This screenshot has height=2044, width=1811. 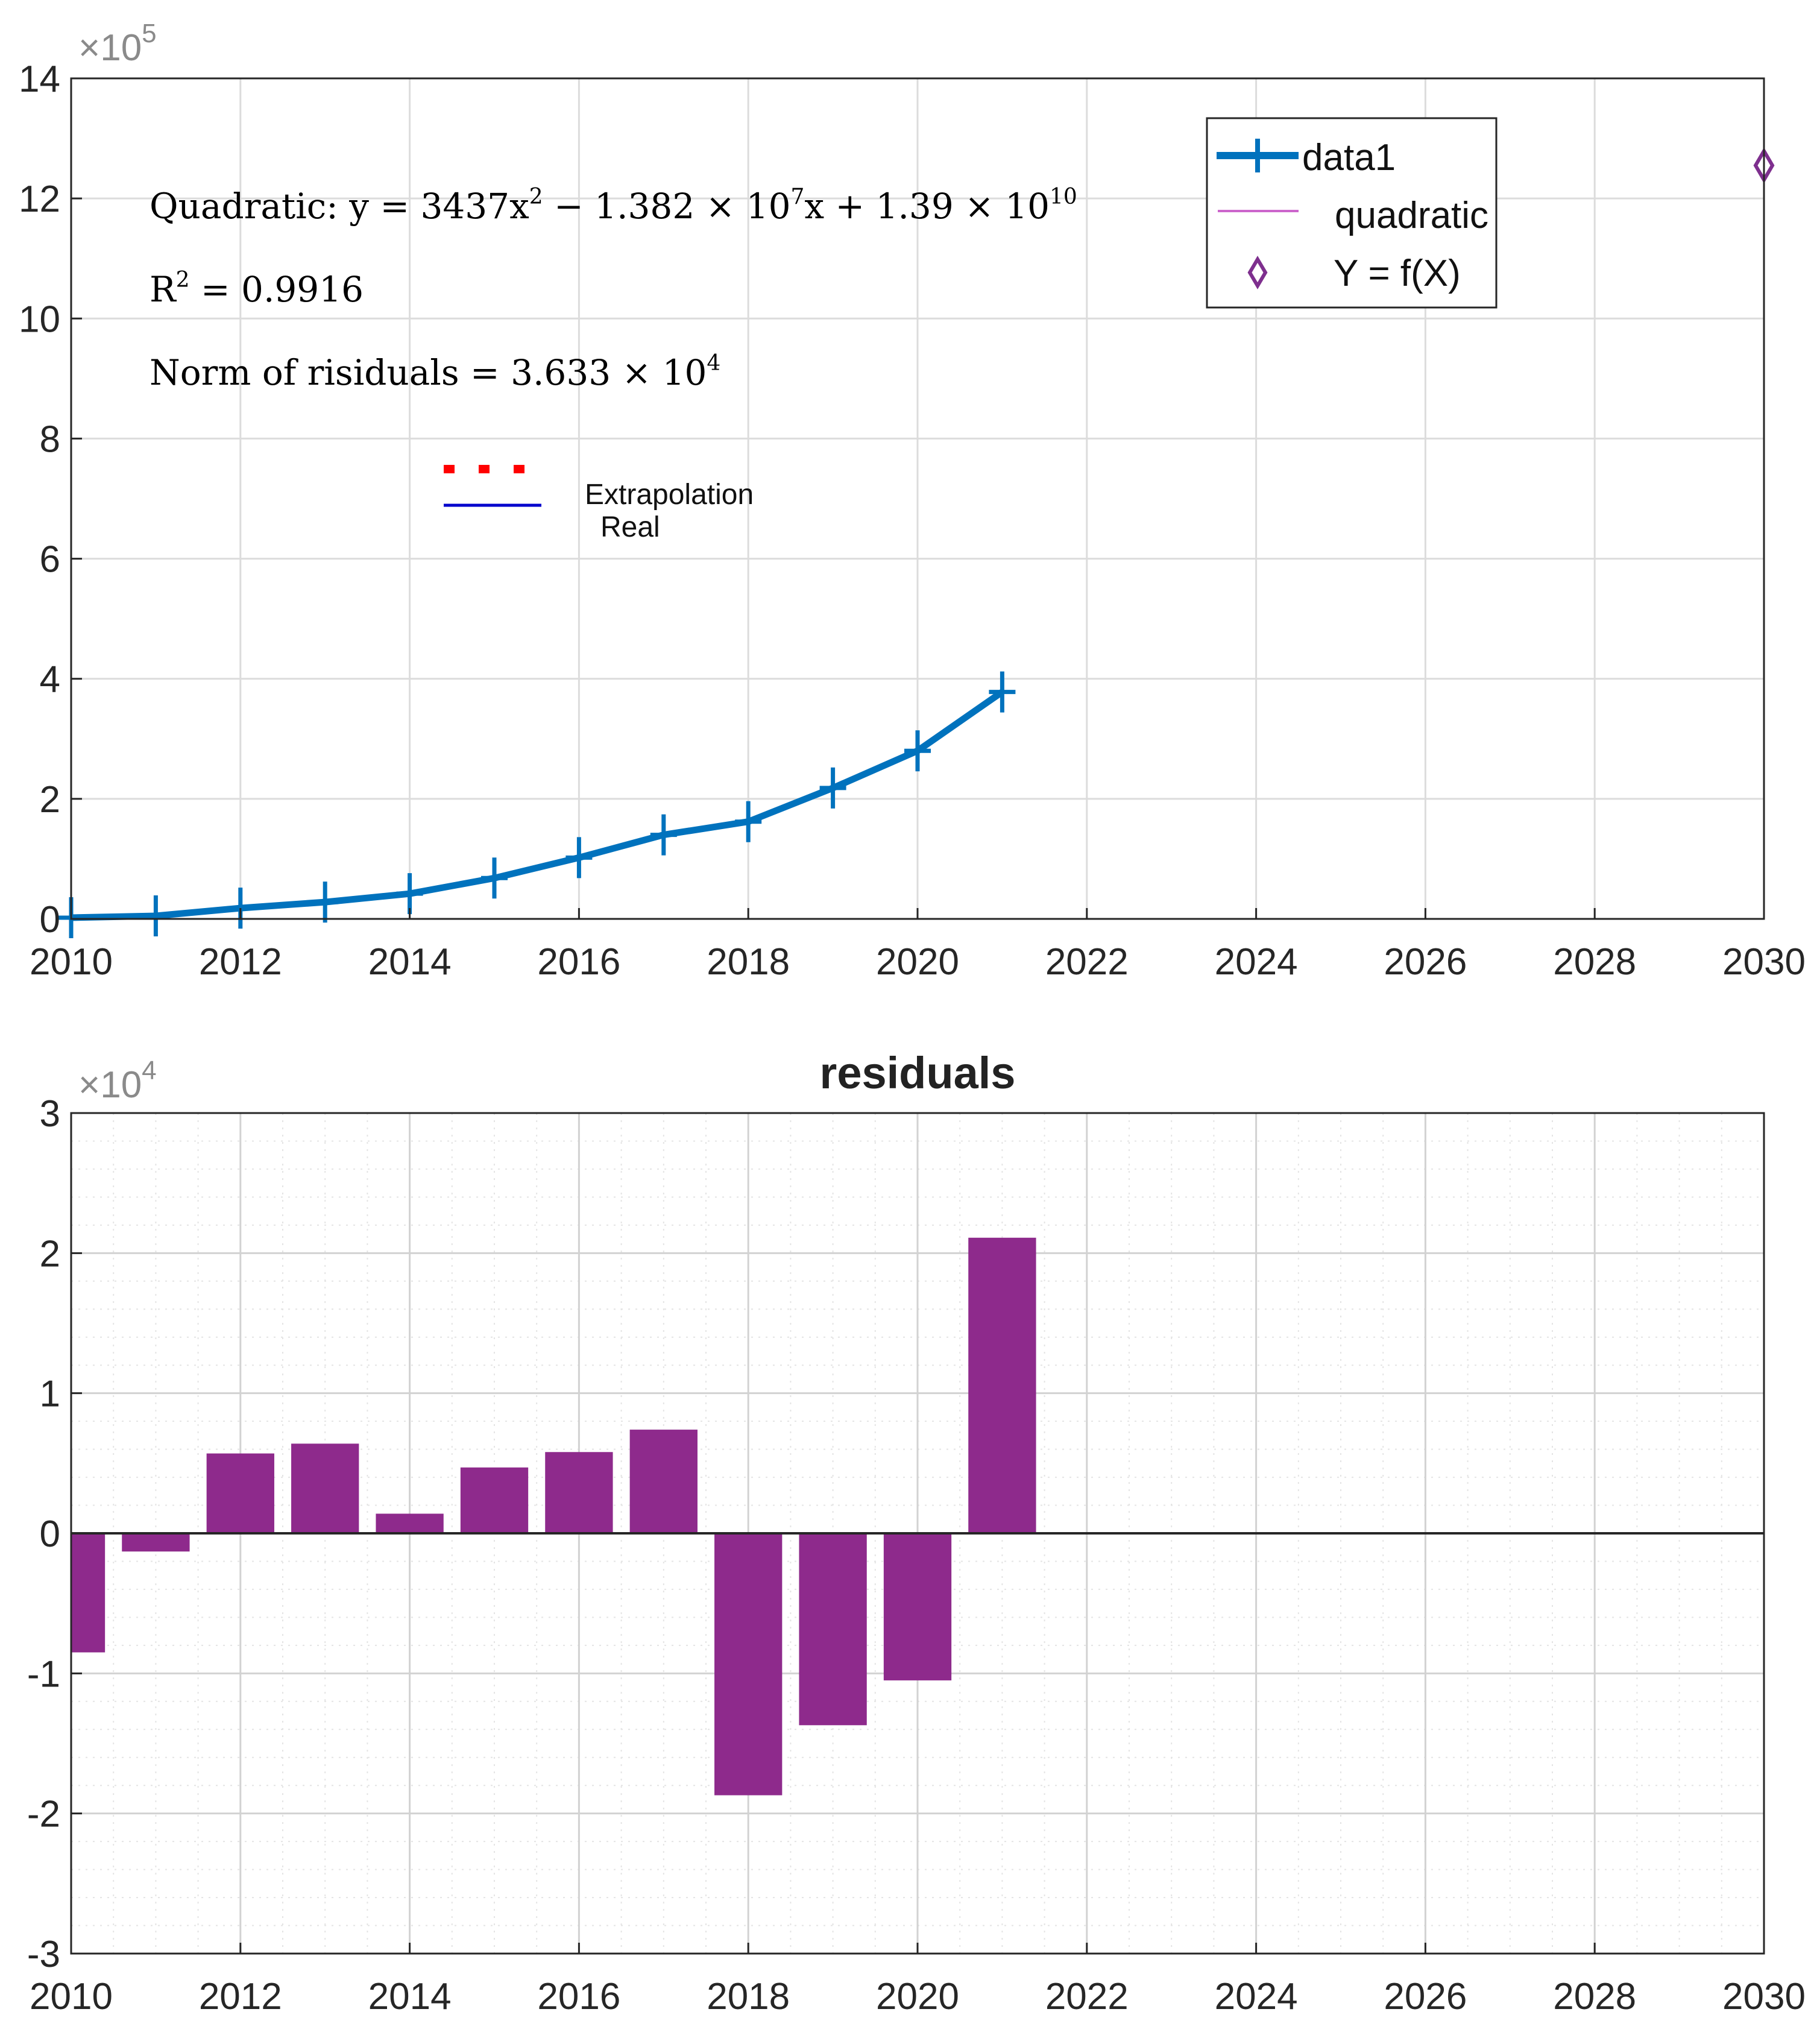 What do you see at coordinates (50, 439) in the screenshot?
I see `fit-y-tick-label: 8` at bounding box center [50, 439].